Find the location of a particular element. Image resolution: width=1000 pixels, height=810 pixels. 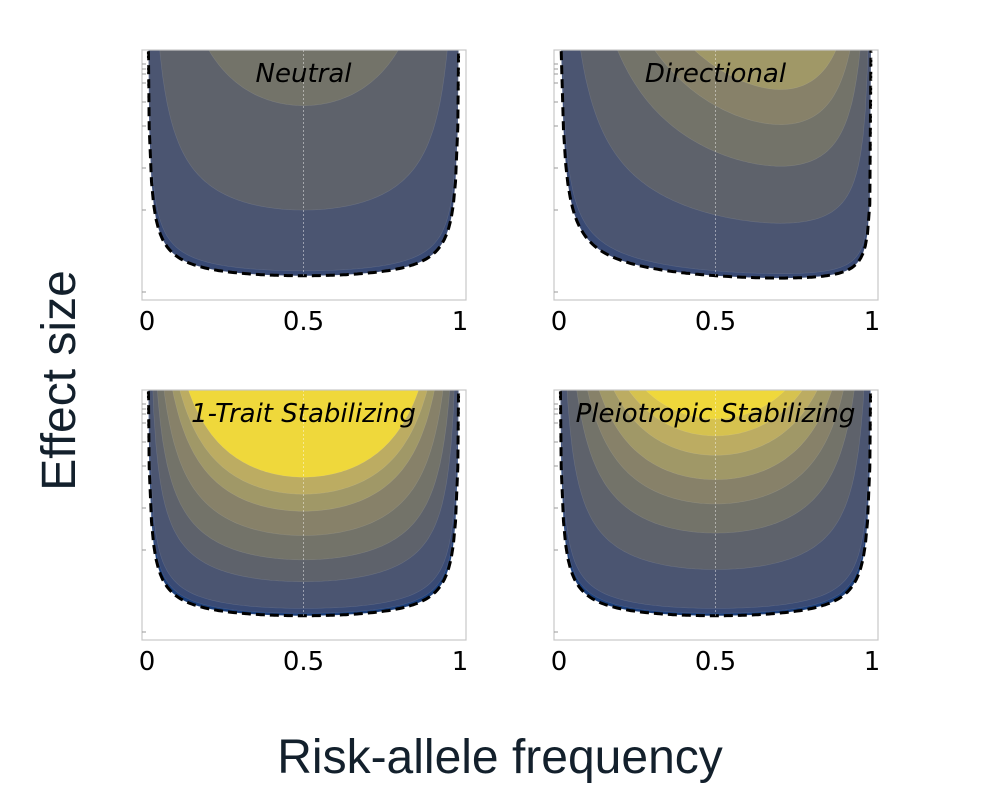

panel-1-trait-stabilizing: 0 0.5 1 1-Trait Stabilizing is located at coordinates (304, 533).